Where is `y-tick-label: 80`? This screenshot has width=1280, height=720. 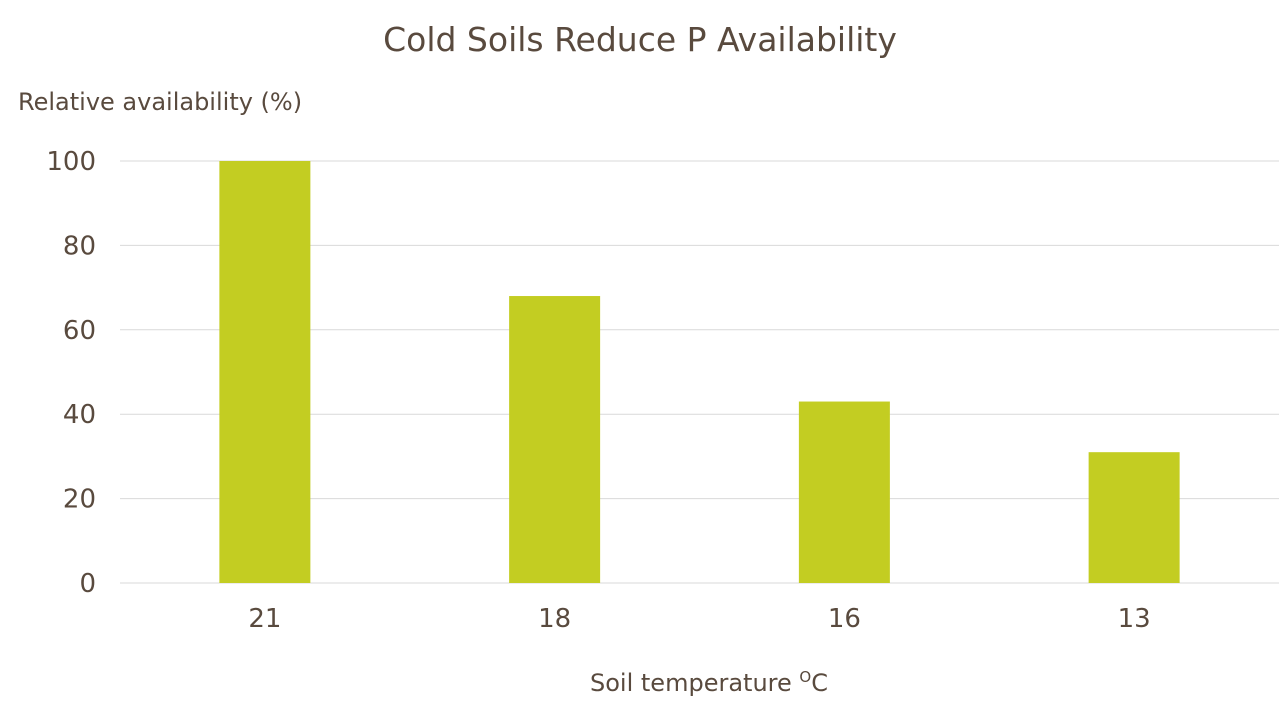
y-tick-label: 80 is located at coordinates (79, 246).